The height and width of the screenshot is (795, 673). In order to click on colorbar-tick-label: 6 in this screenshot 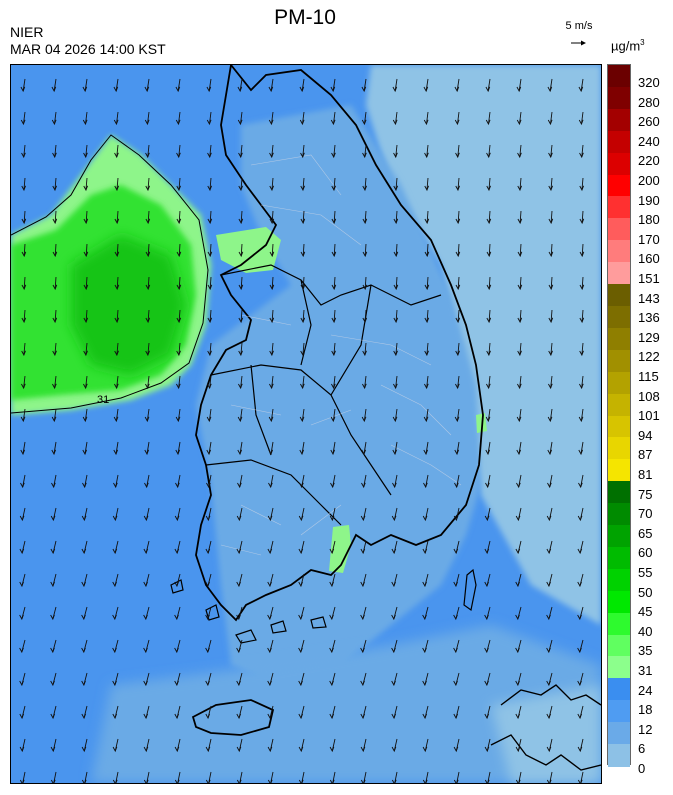, I will do `click(642, 749)`.